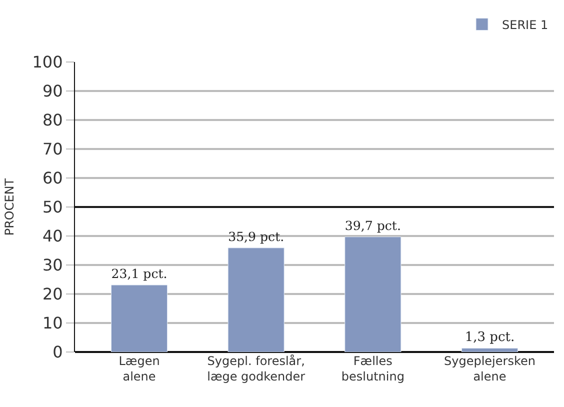 This screenshot has width=564, height=407. I want to click on data-label: 35,9 pct., so click(256, 236).